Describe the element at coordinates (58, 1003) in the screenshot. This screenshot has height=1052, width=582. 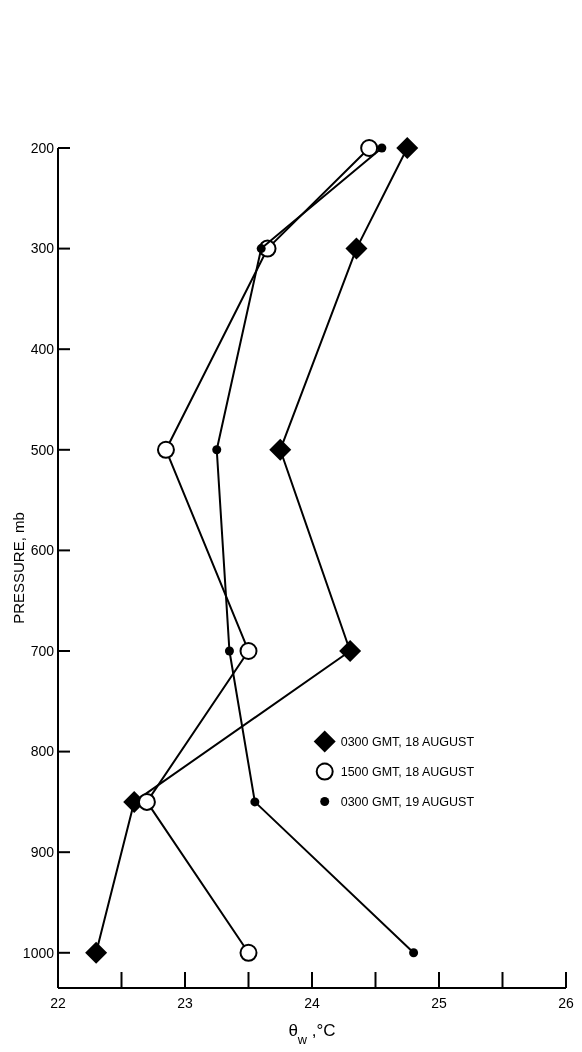
I see `x-tick-label: 22` at that location.